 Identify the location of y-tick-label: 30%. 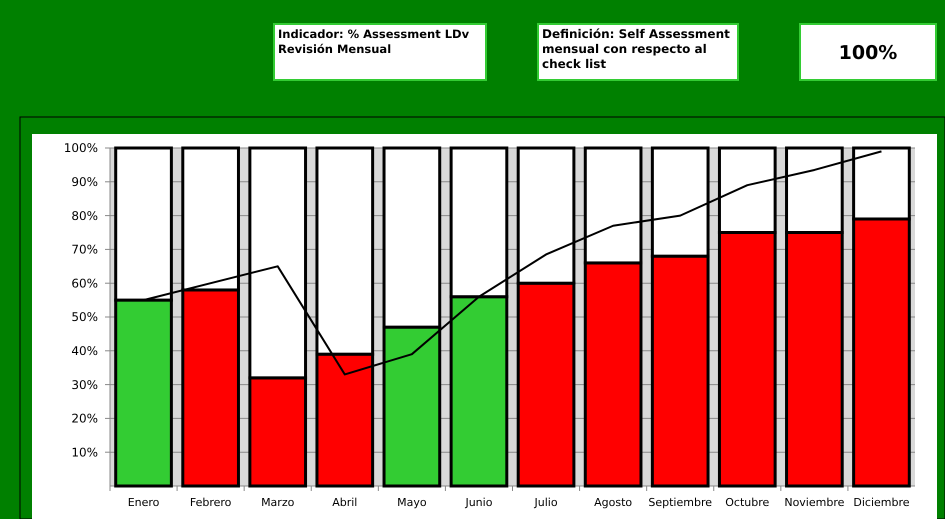
(84, 385).